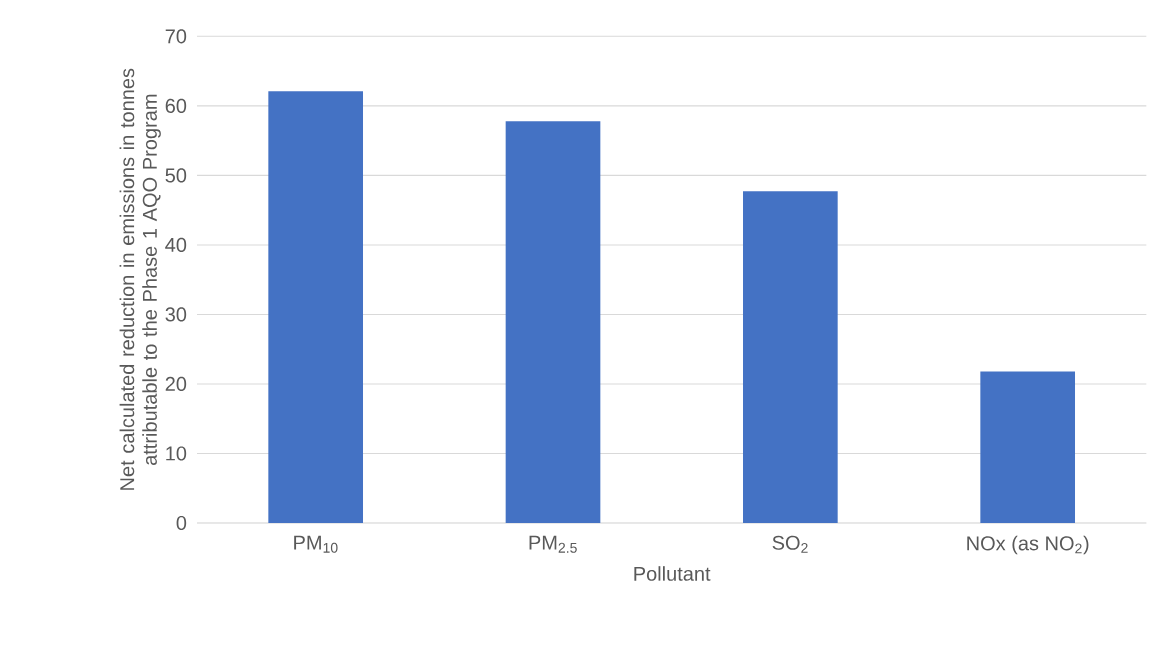 The image size is (1163, 654). What do you see at coordinates (1028, 545) in the screenshot?
I see `x-tick-label: NOx (as NO$_{2}$)` at bounding box center [1028, 545].